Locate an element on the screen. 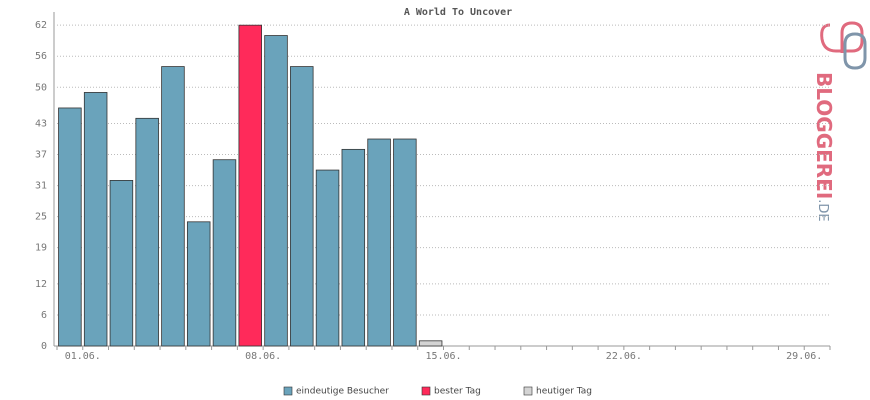 This screenshot has width=870, height=400. legend-label: bester Tag is located at coordinates (457, 392).